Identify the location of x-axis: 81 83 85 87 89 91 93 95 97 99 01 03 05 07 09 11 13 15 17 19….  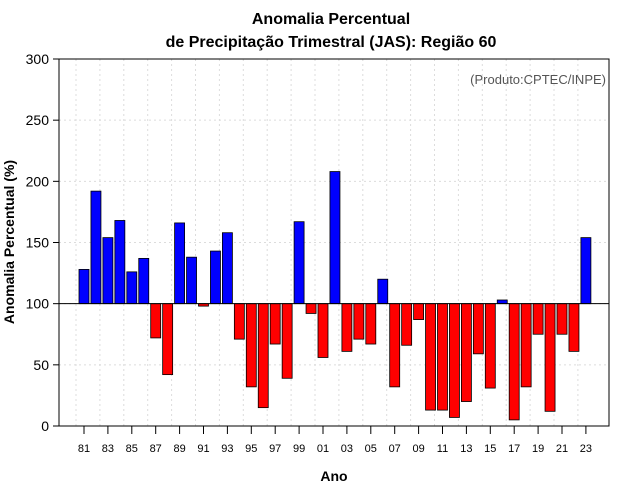
(335, 440).